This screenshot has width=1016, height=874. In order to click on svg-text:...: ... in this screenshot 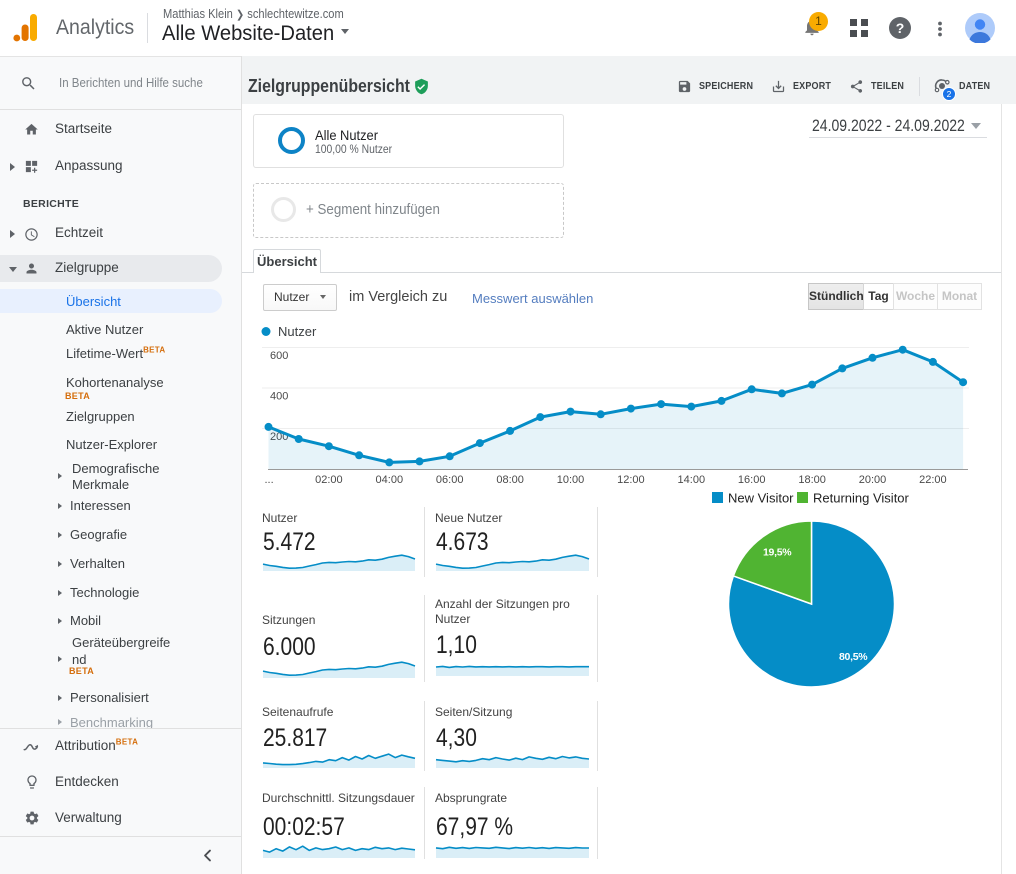, I will do `click(269, 480)`.